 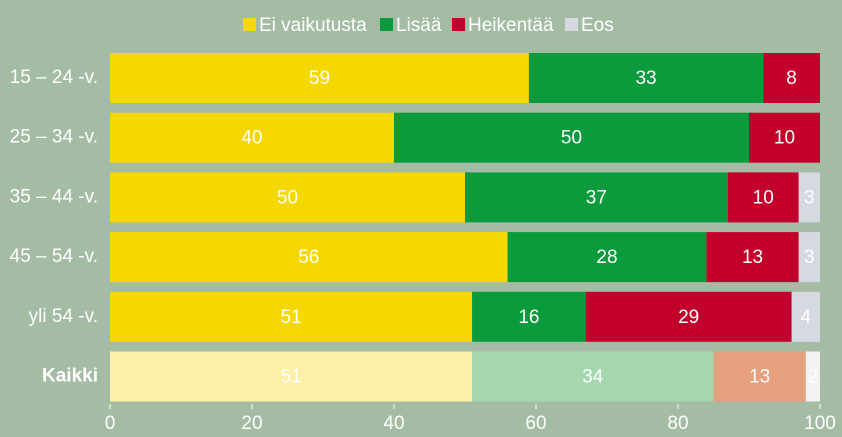 I want to click on value-label: 33, so click(x=645, y=78).